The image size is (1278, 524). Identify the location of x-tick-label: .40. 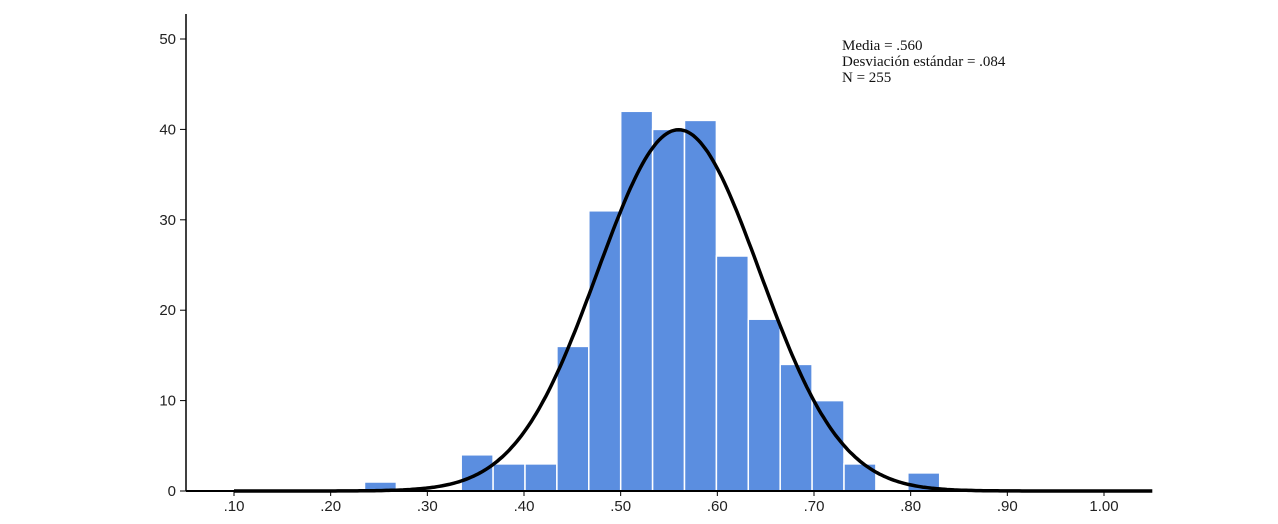
(524, 506).